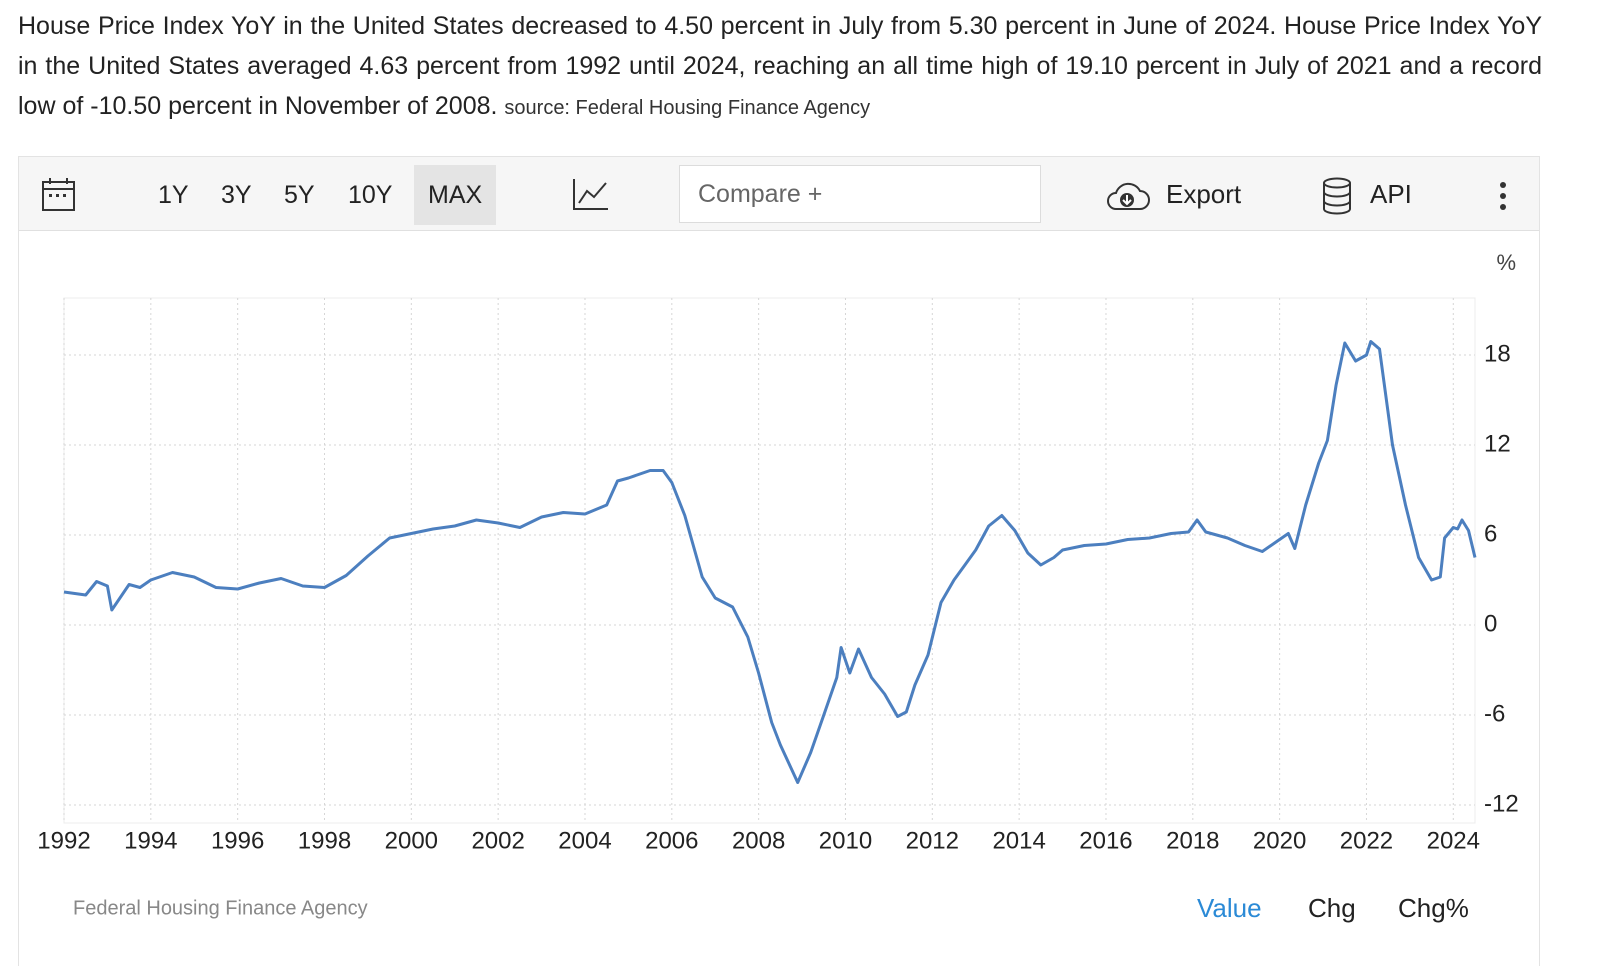 Image resolution: width=1600 pixels, height=976 pixels. What do you see at coordinates (220, 908) in the screenshot?
I see `chart-source: Federal Housing Finance Agency` at bounding box center [220, 908].